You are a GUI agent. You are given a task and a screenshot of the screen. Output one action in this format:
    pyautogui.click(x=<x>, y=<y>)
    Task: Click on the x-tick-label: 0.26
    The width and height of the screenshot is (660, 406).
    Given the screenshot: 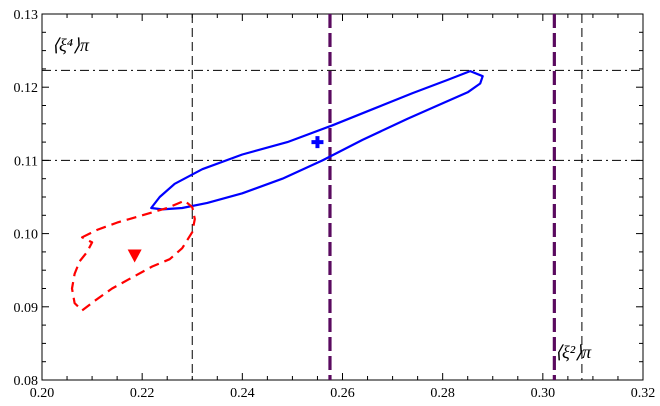 What is the action you would take?
    pyautogui.click(x=342, y=393)
    